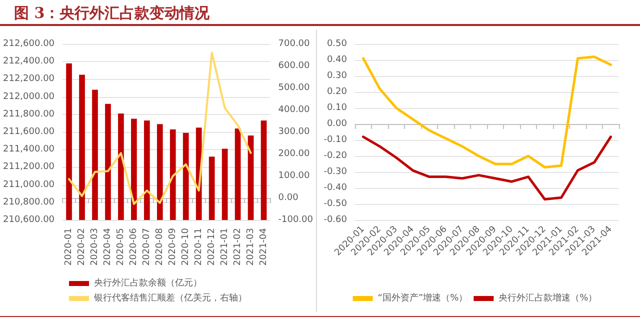 The height and width of the screenshot is (330, 640). What do you see at coordinates (29, 185) in the screenshot?
I see `y-tick-label: 211,000.00` at bounding box center [29, 185].